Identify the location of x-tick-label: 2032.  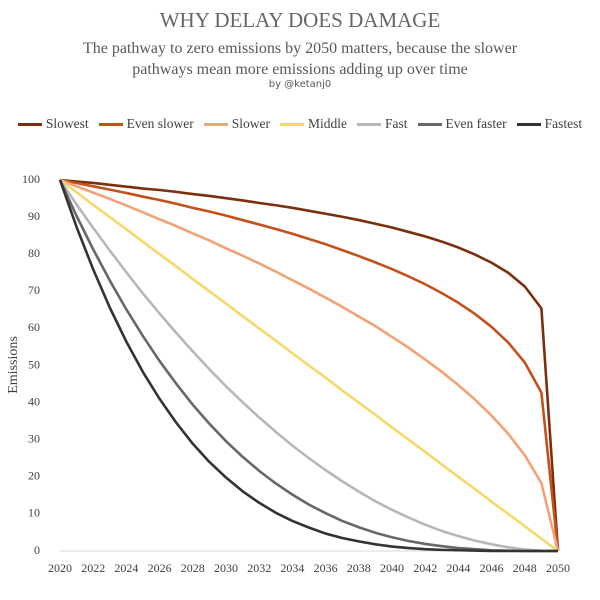
(259, 568).